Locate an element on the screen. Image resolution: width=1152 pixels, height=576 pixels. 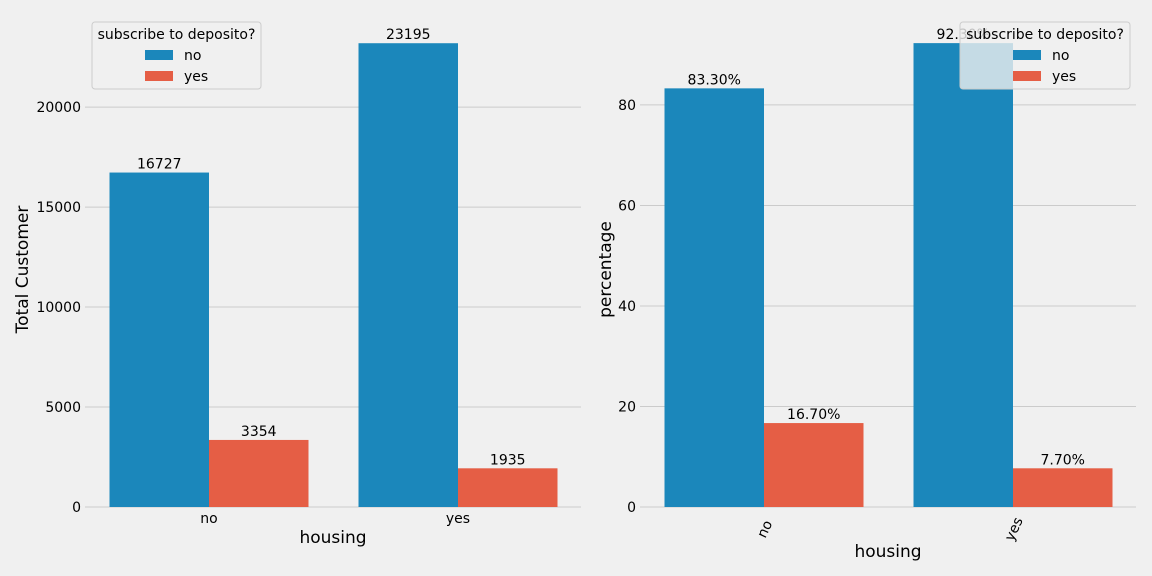
y-tick-label: 15000 is located at coordinates (58, 208).